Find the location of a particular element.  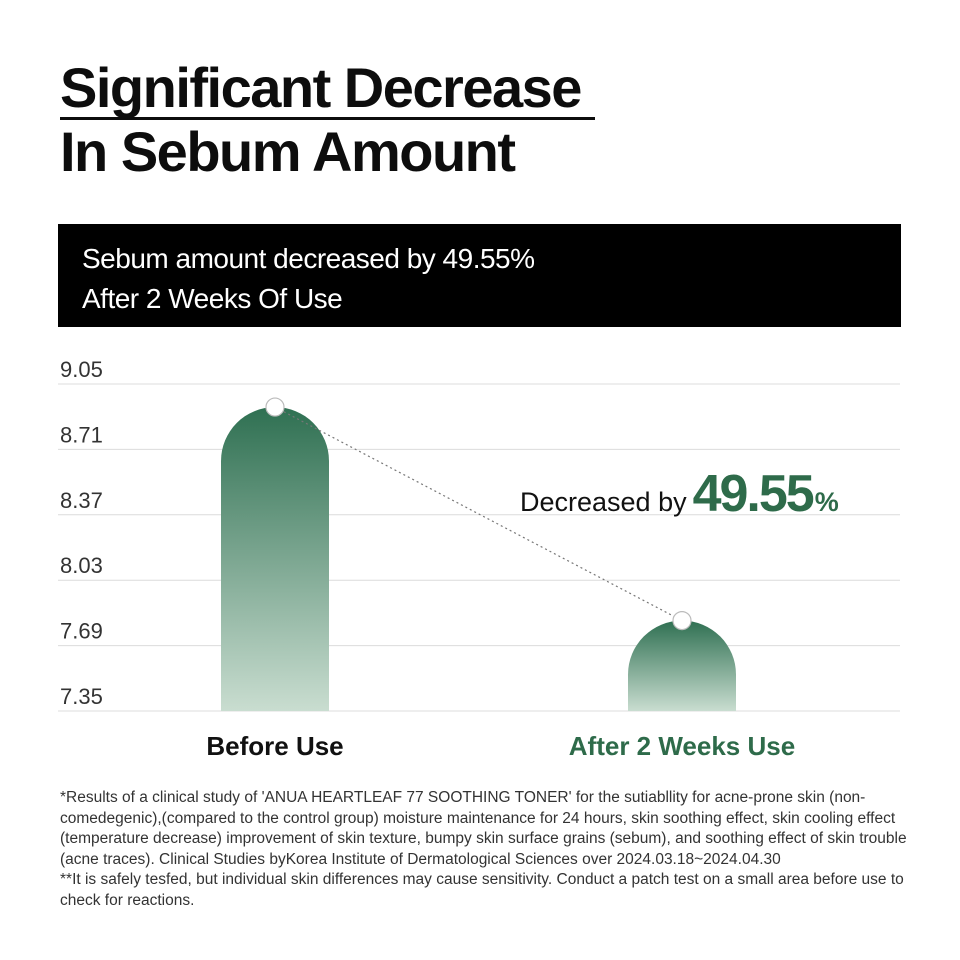

annotation-unit: % is located at coordinates (826, 502).